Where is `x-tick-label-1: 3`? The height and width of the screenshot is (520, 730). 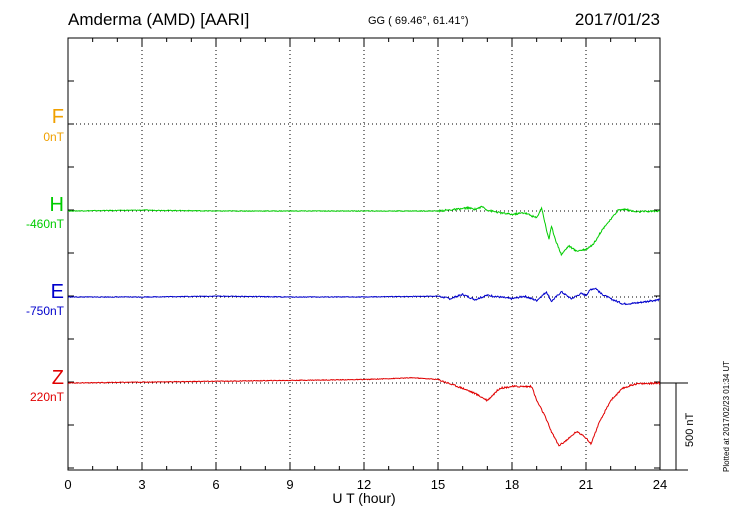
x-tick-label-1: 3 is located at coordinates (141, 484).